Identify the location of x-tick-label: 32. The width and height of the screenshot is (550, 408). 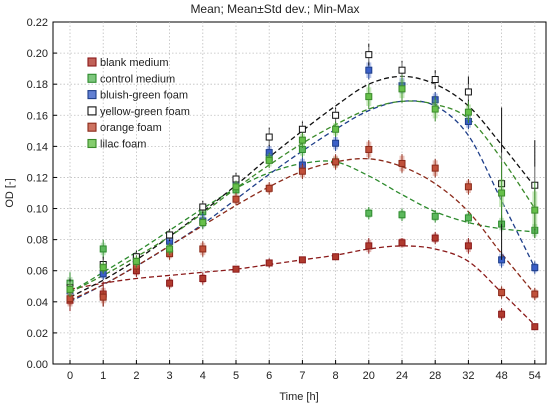
(468, 376).